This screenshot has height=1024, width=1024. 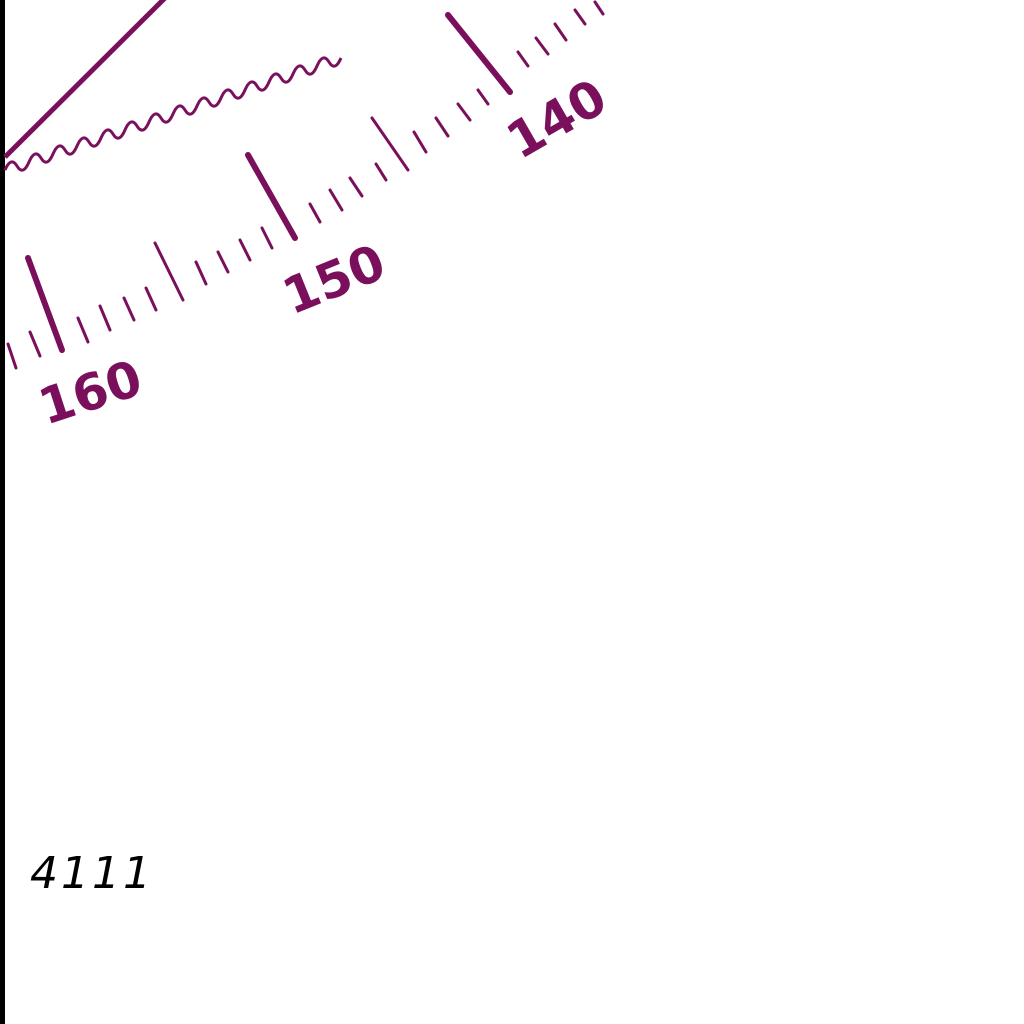 I want to click on compass-outer-arc, so click(x=85, y=79).